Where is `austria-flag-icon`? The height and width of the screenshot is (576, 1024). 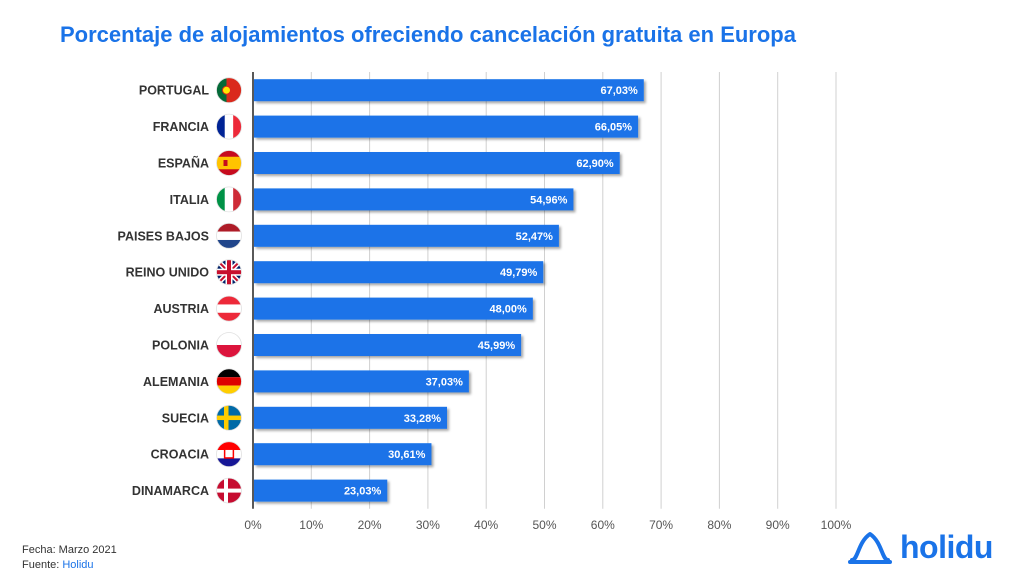 austria-flag-icon is located at coordinates (229, 308).